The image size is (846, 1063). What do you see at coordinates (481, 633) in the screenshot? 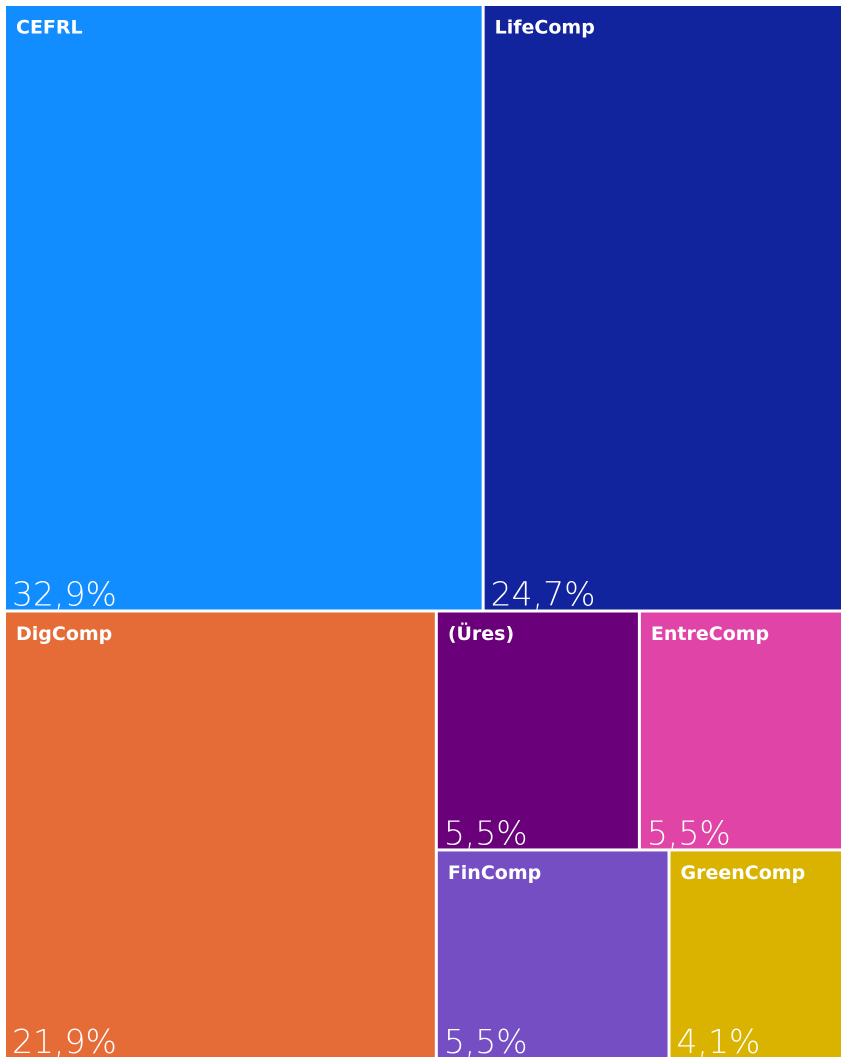
I see `category-label: (Üres)` at bounding box center [481, 633].